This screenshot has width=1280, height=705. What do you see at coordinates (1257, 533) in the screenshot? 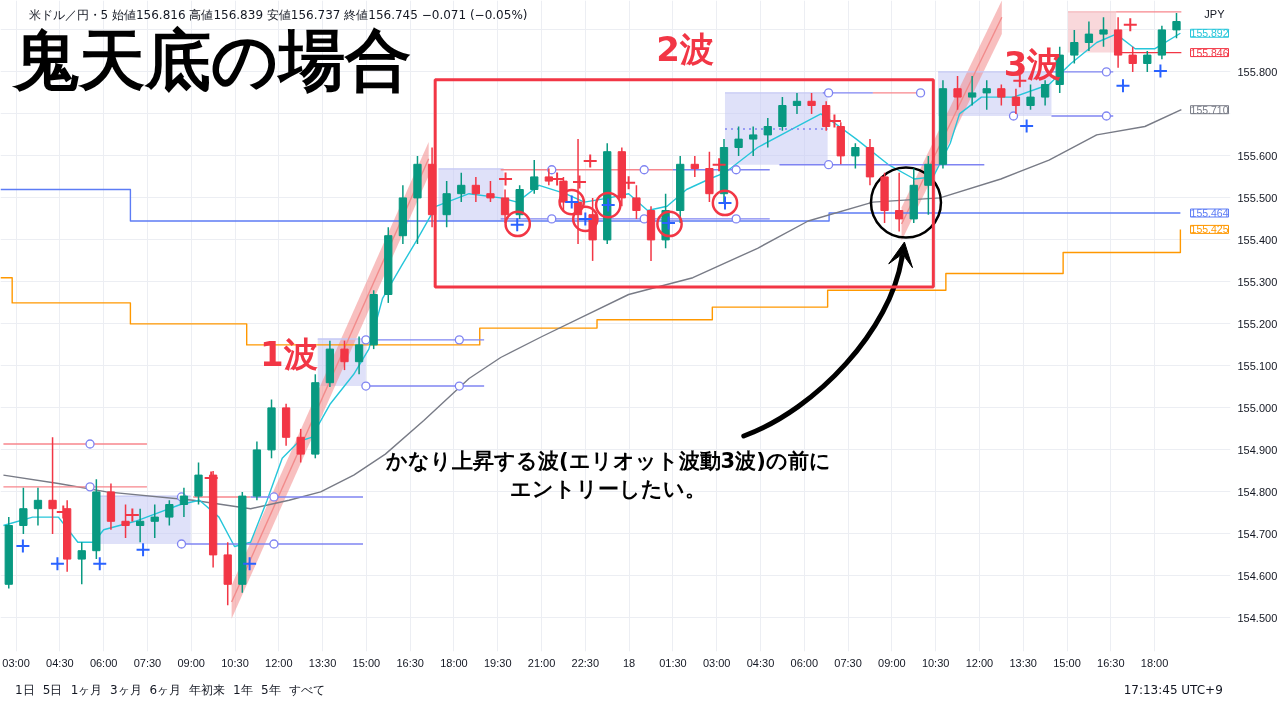
I see `y-tick-label: 154.700` at bounding box center [1257, 533].